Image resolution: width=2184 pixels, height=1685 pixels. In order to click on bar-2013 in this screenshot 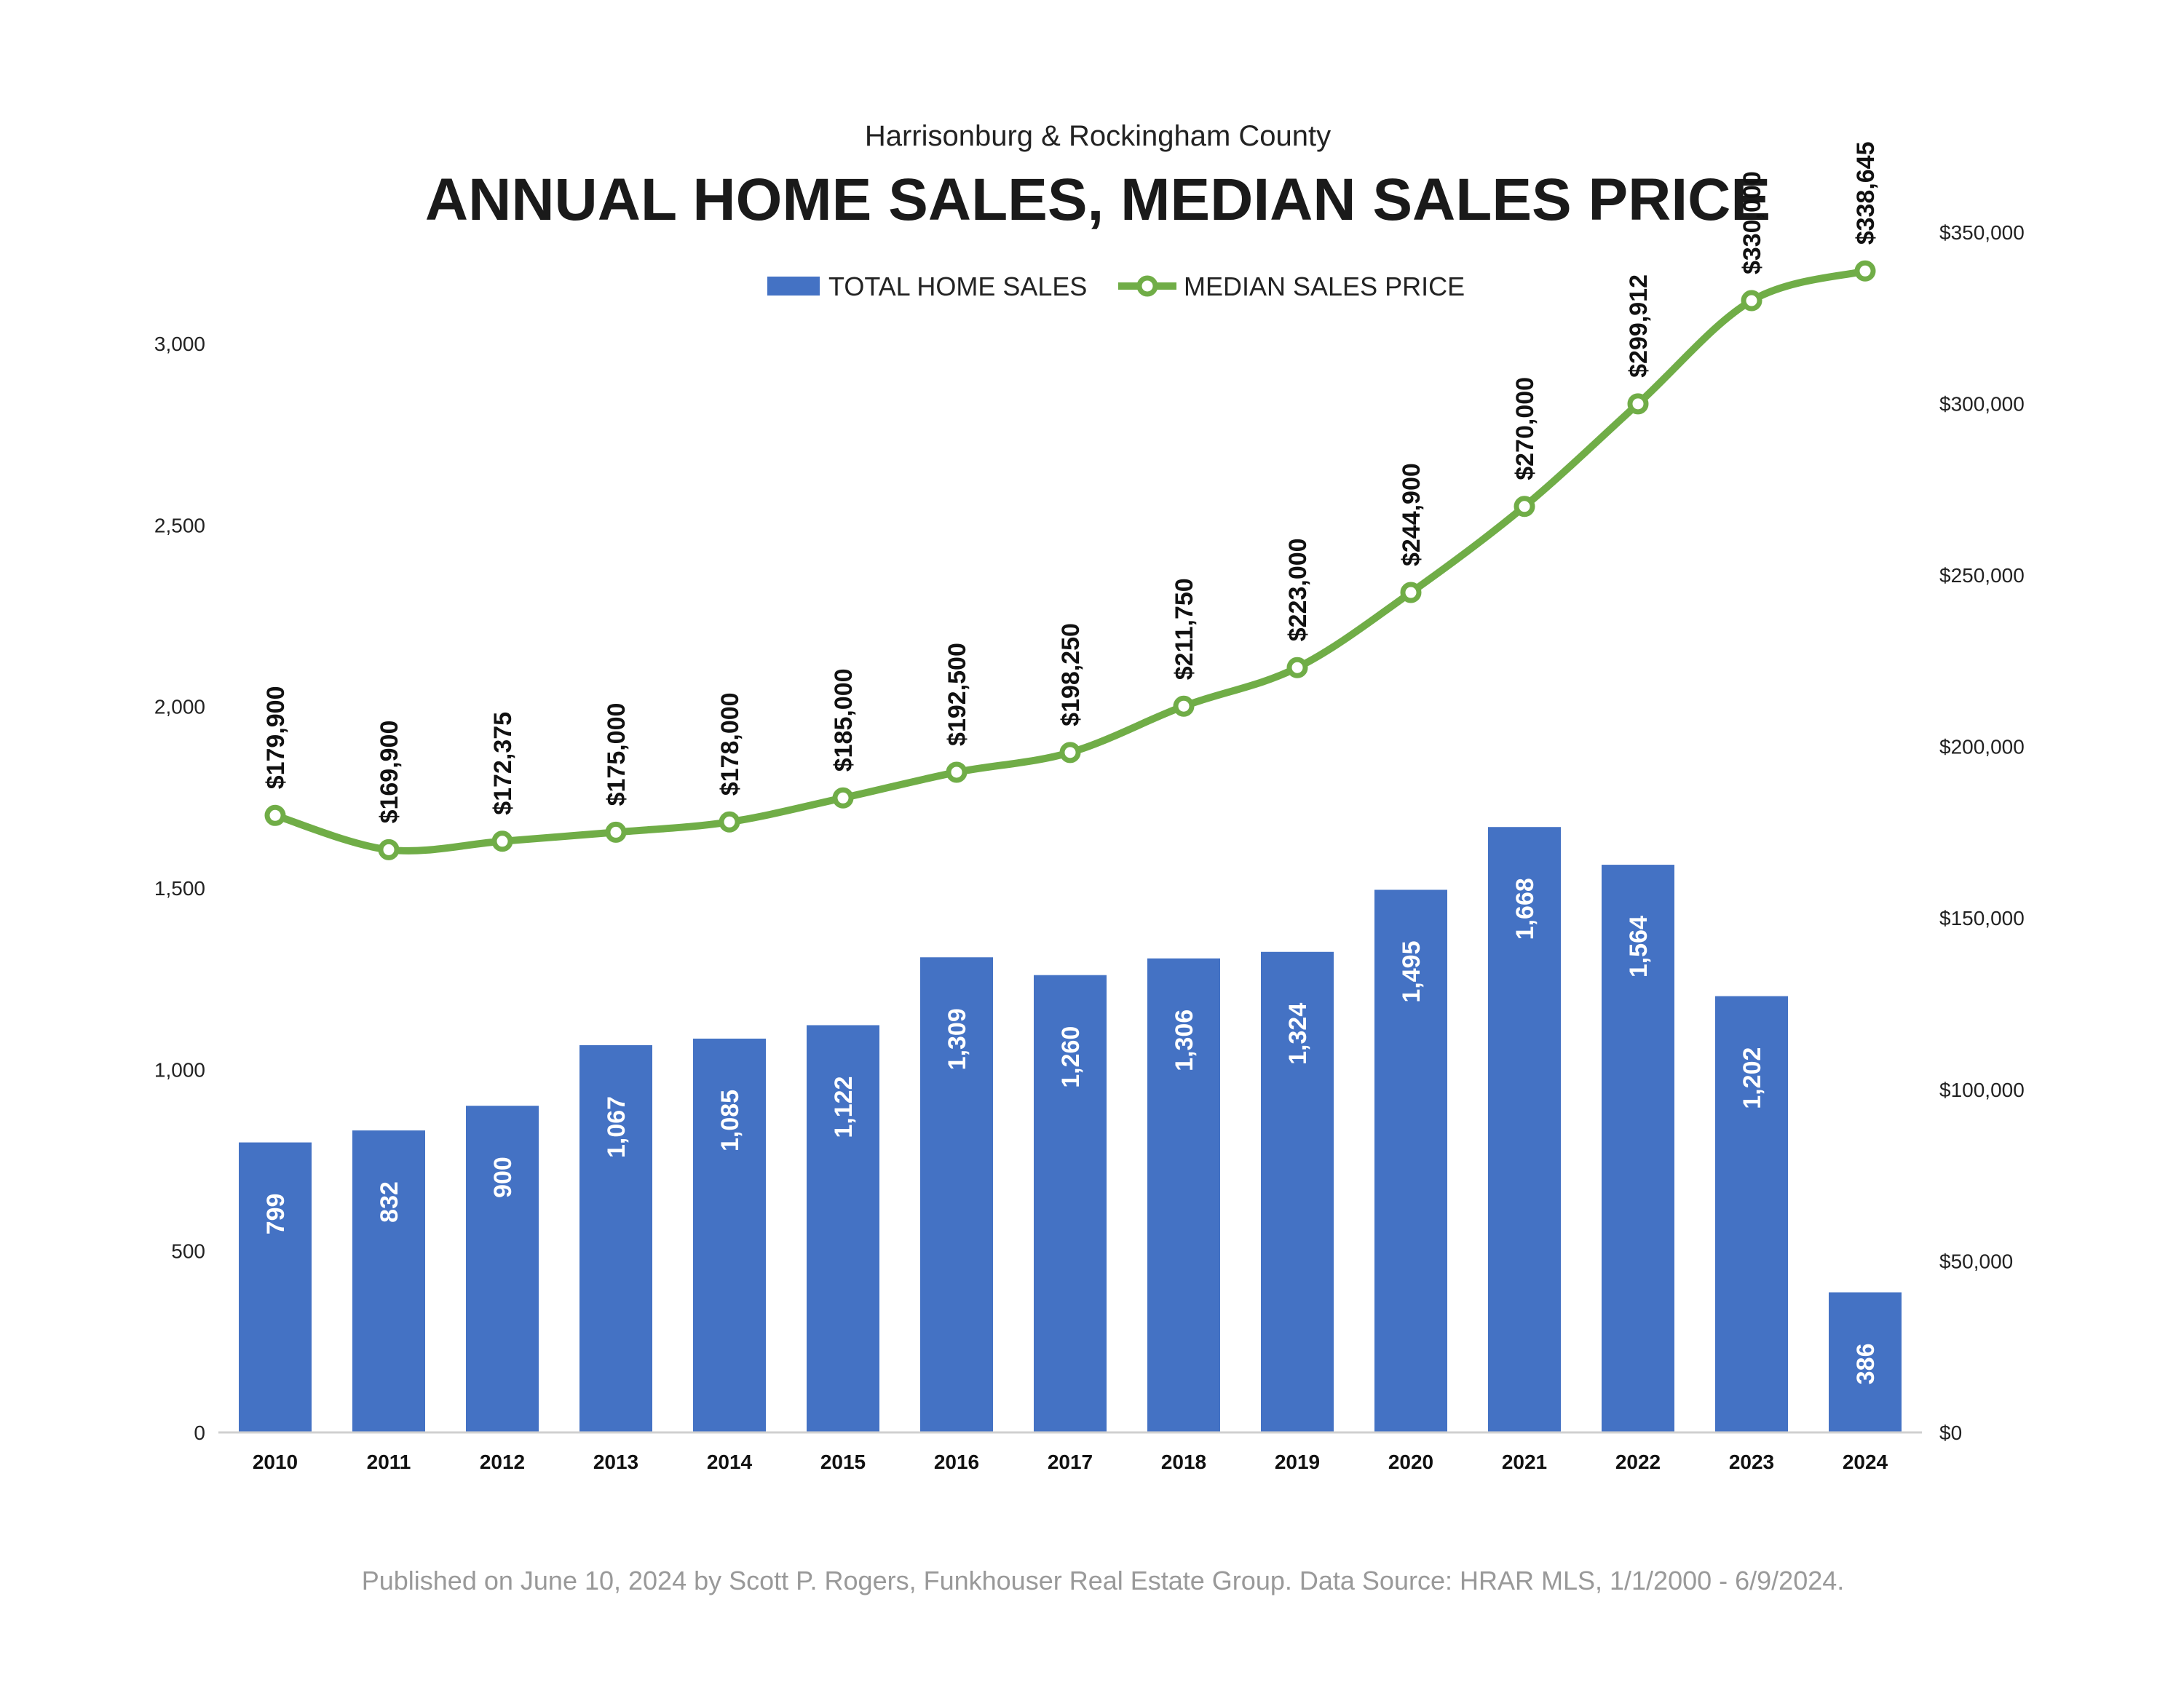, I will do `click(615, 1238)`.